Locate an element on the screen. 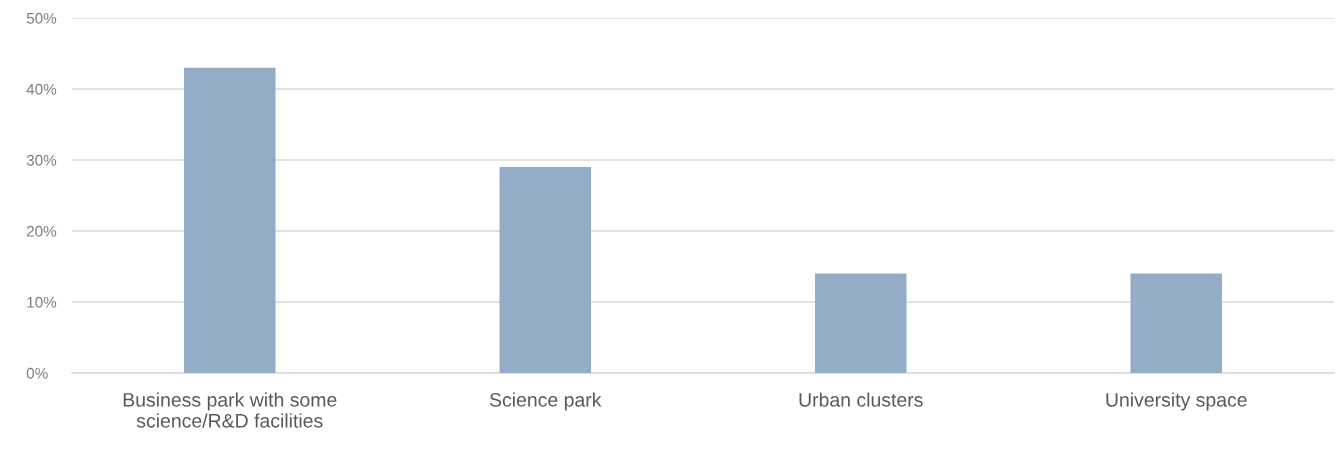 The height and width of the screenshot is (449, 1341). y-tick-label: 50% is located at coordinates (41, 18).